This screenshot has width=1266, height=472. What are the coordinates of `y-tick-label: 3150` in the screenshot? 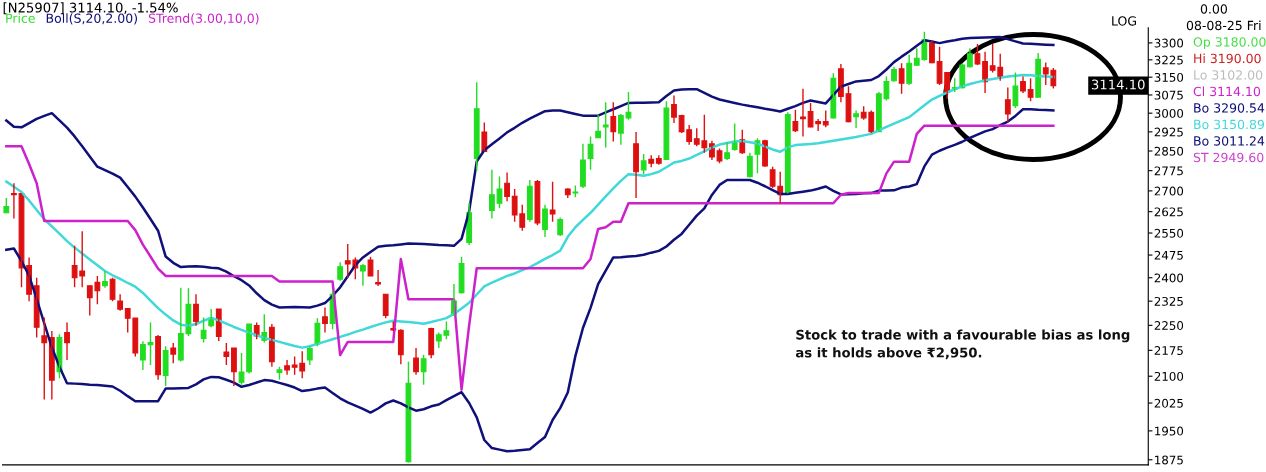 It's located at (1169, 77).